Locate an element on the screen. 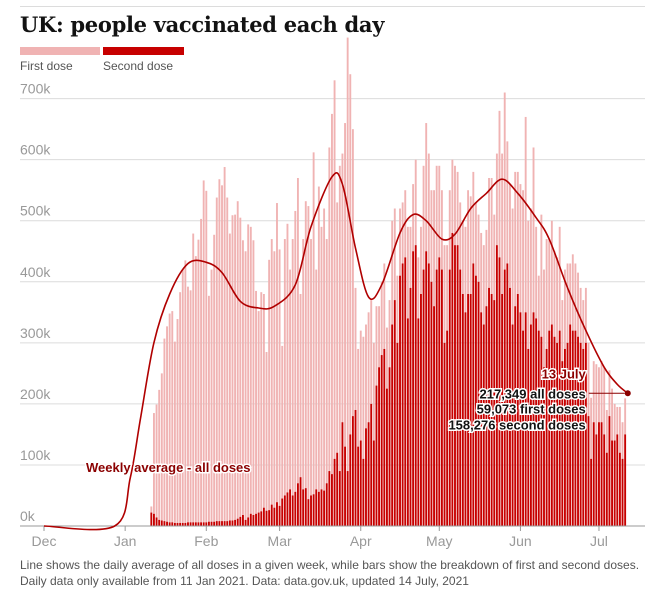 Image resolution: width=665 pixels, height=604 pixels. legend-label-first-dose: First dose is located at coordinates (46, 66).